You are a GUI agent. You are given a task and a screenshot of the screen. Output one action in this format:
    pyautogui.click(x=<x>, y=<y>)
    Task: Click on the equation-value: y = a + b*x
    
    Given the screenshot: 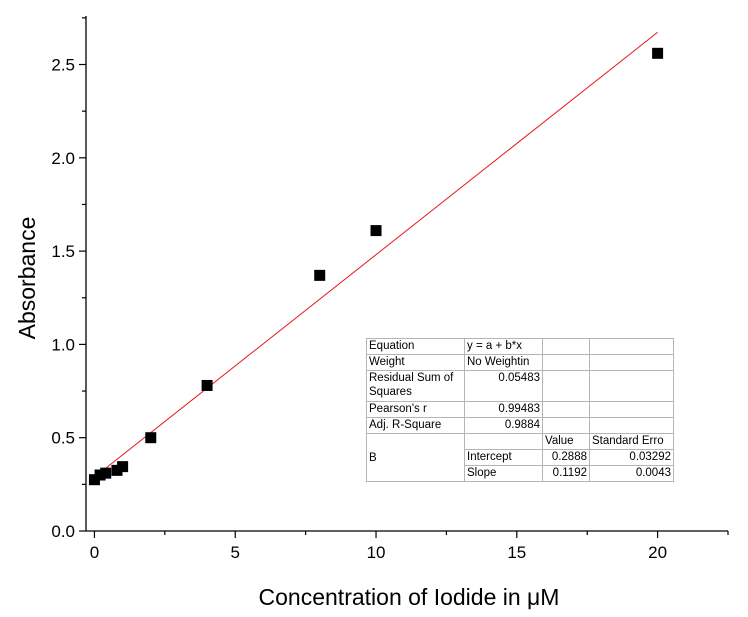 What is the action you would take?
    pyautogui.click(x=503, y=346)
    